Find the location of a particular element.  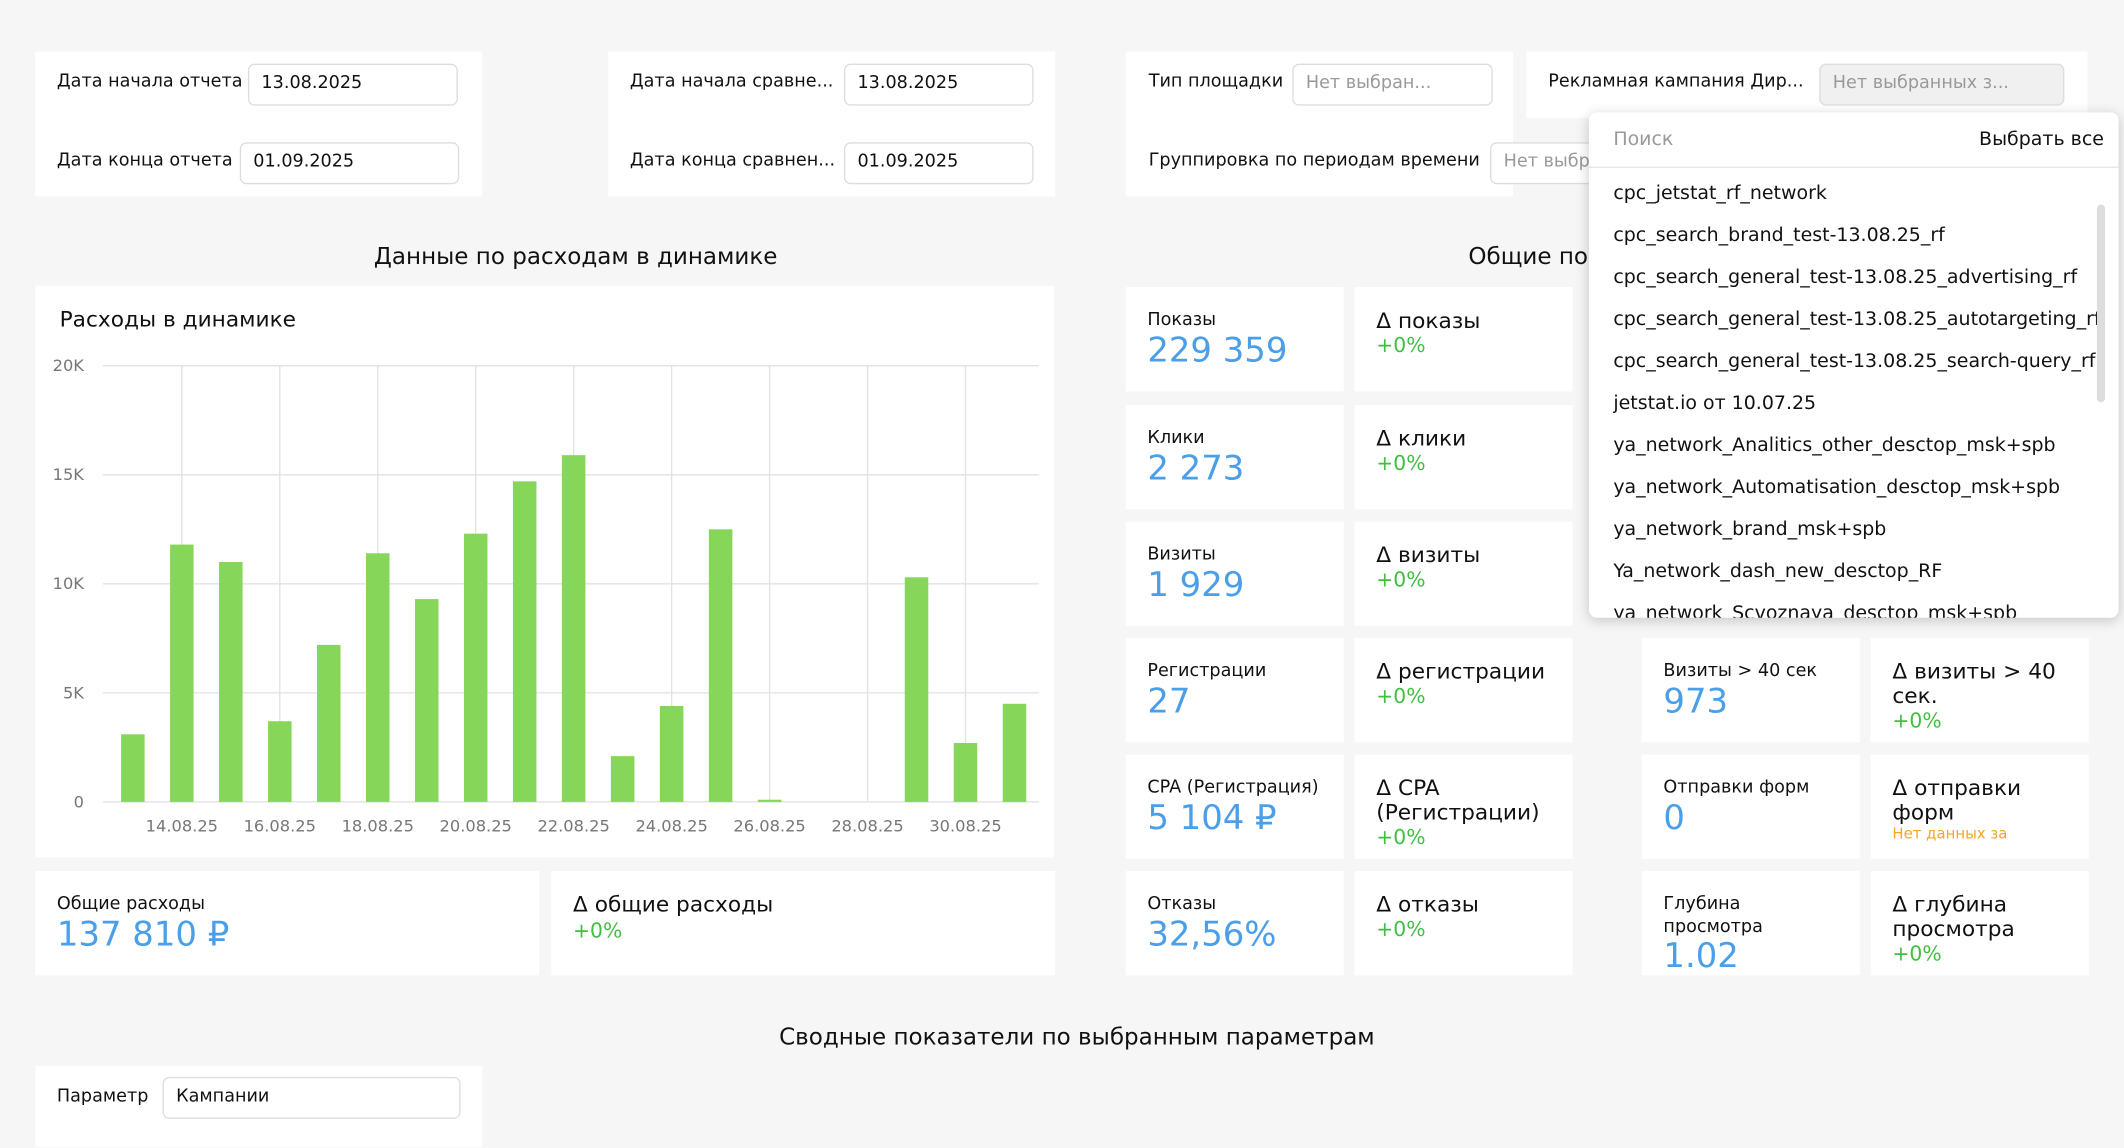

y-tick-label: 5K is located at coordinates (73, 692).